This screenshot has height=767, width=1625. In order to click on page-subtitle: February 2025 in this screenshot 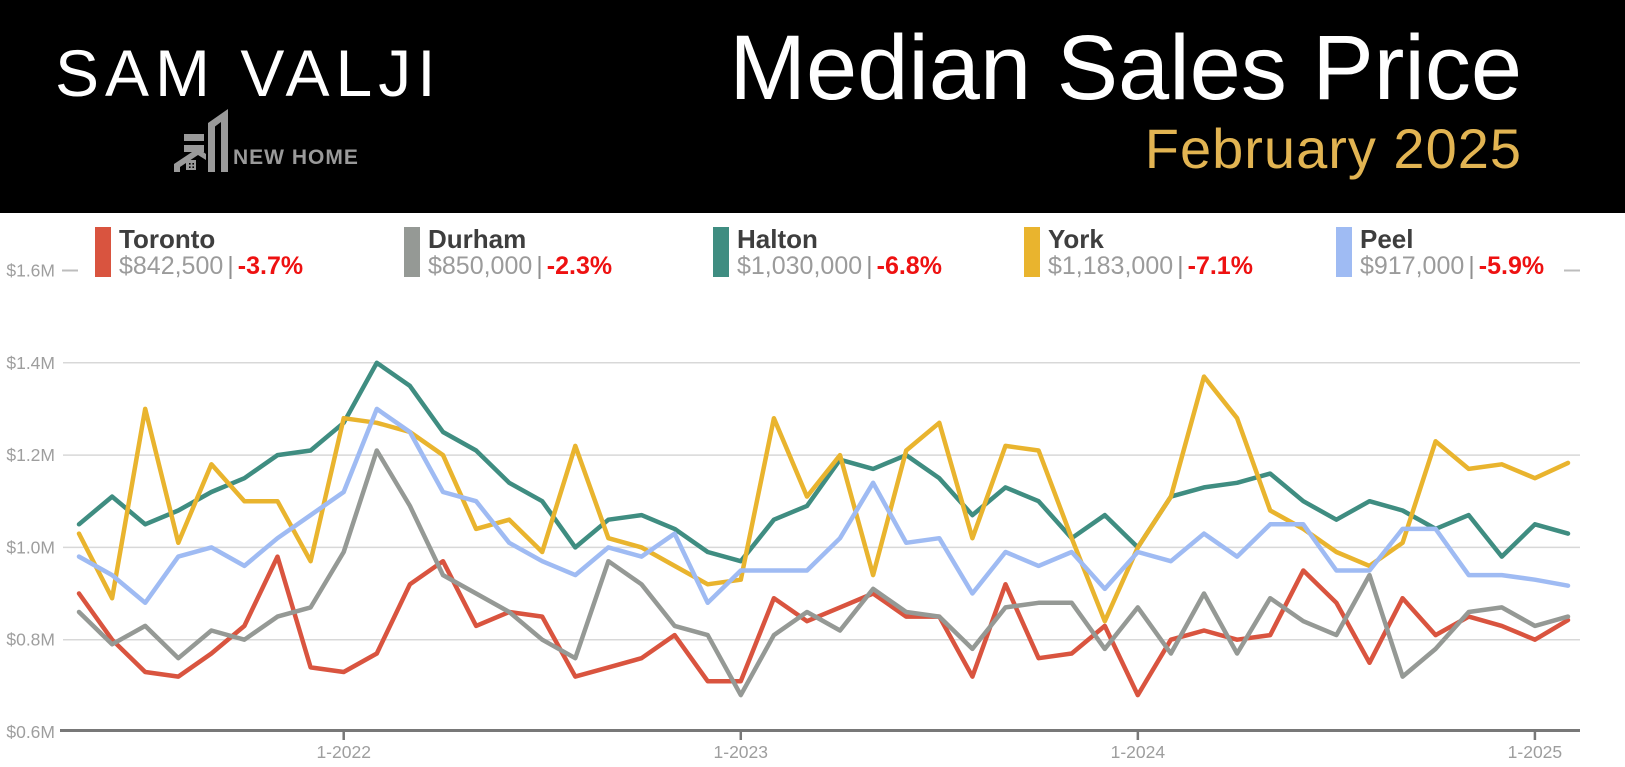, I will do `click(1333, 148)`.